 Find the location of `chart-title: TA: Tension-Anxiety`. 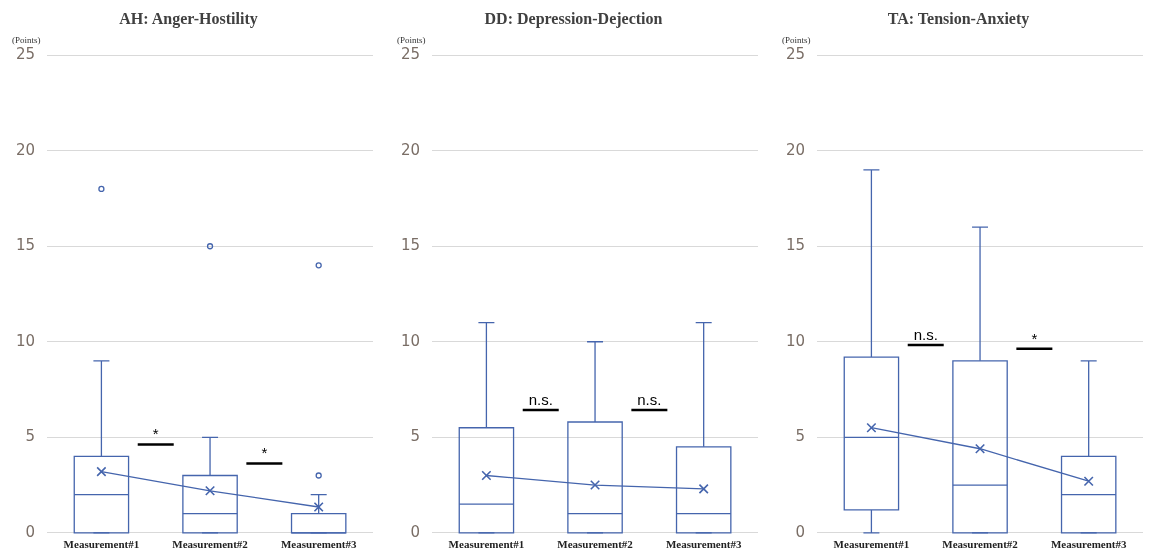

chart-title: TA: Tension-Anxiety is located at coordinates (958, 18).